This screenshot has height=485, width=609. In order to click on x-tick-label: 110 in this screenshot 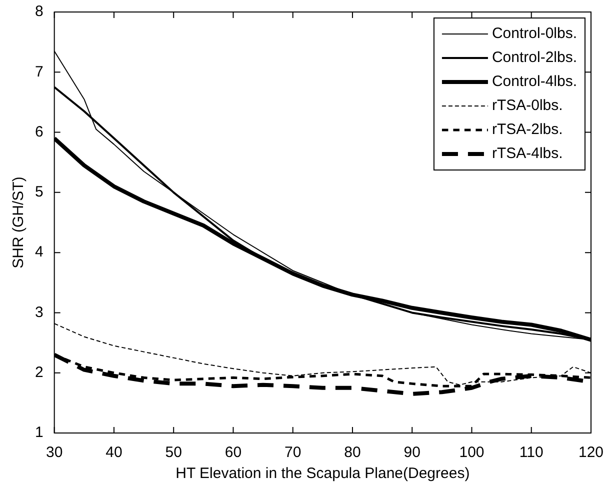, I will do `click(531, 453)`.